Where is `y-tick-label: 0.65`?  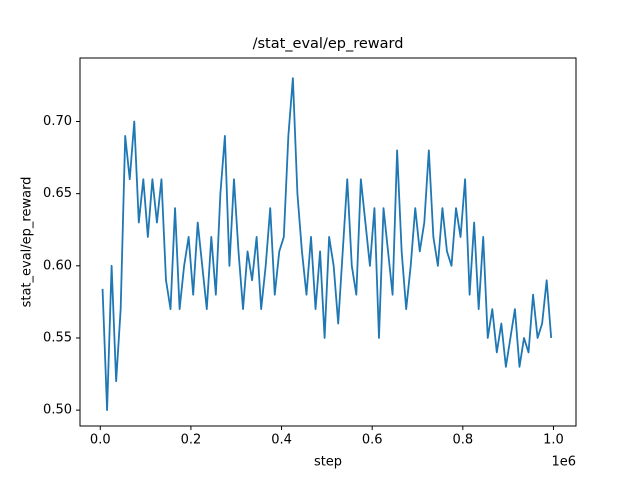
y-tick-label: 0.65 is located at coordinates (57, 193).